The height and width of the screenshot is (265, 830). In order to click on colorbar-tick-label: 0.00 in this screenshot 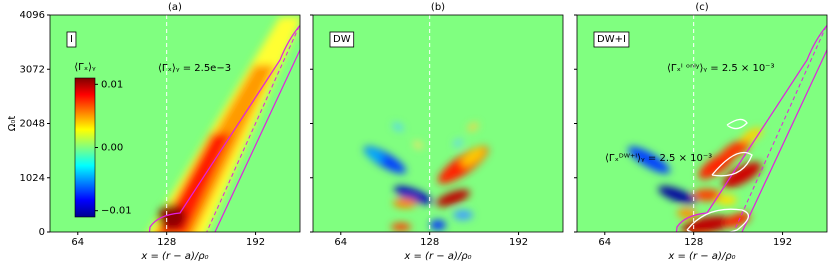, I will do `click(112, 148)`.